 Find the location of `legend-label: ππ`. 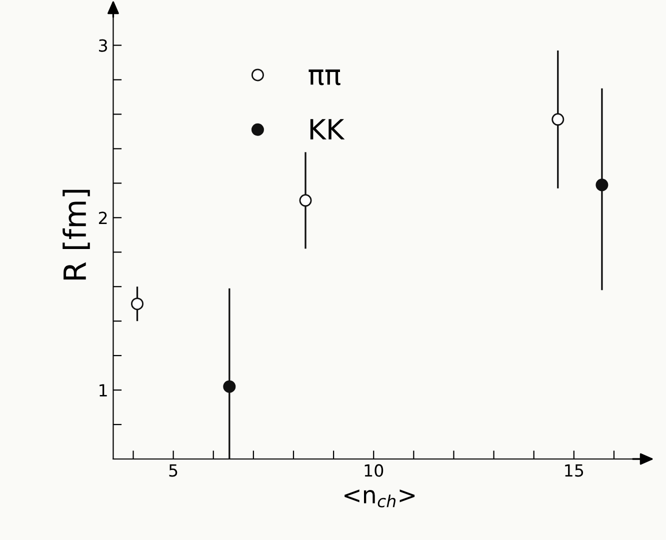

legend-label: ππ is located at coordinates (324, 77).